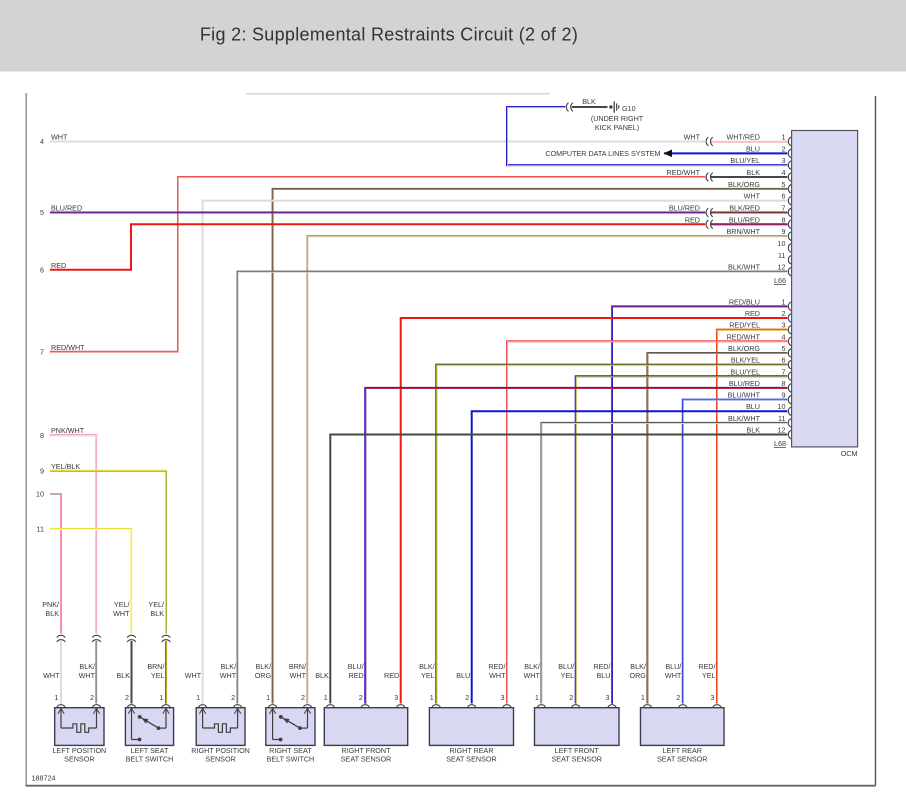 The height and width of the screenshot is (808, 906). Describe the element at coordinates (617, 118) in the screenshot. I see `svg-text: (UNDER RIGHT` at that location.